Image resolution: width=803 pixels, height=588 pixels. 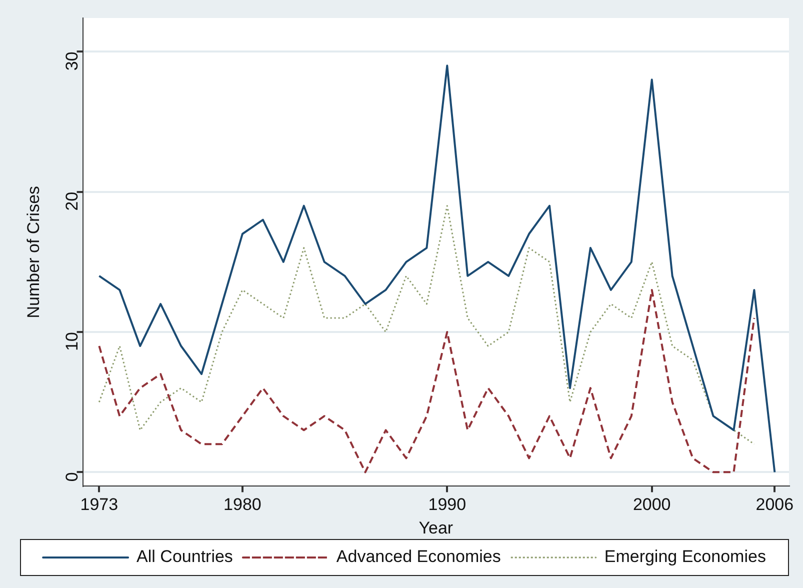 What do you see at coordinates (685, 556) in the screenshot?
I see `legend-label: Emerging Economies` at bounding box center [685, 556].